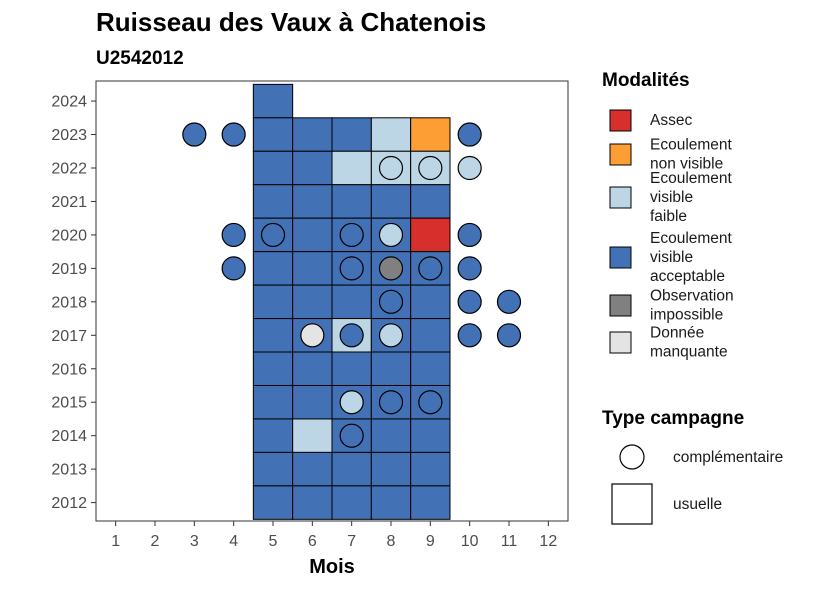 The height and width of the screenshot is (590, 826). Describe the element at coordinates (334, 535) in the screenshot. I see `x-axis: 1 2 3 4 5 6 7 8 9 10 11 12` at that location.